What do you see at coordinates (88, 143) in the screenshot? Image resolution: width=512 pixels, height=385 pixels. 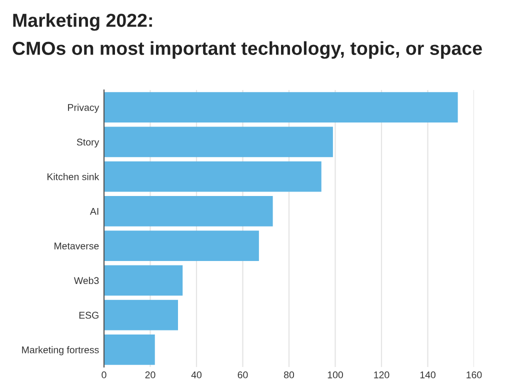 I see `y-tick-label: Story` at bounding box center [88, 143].